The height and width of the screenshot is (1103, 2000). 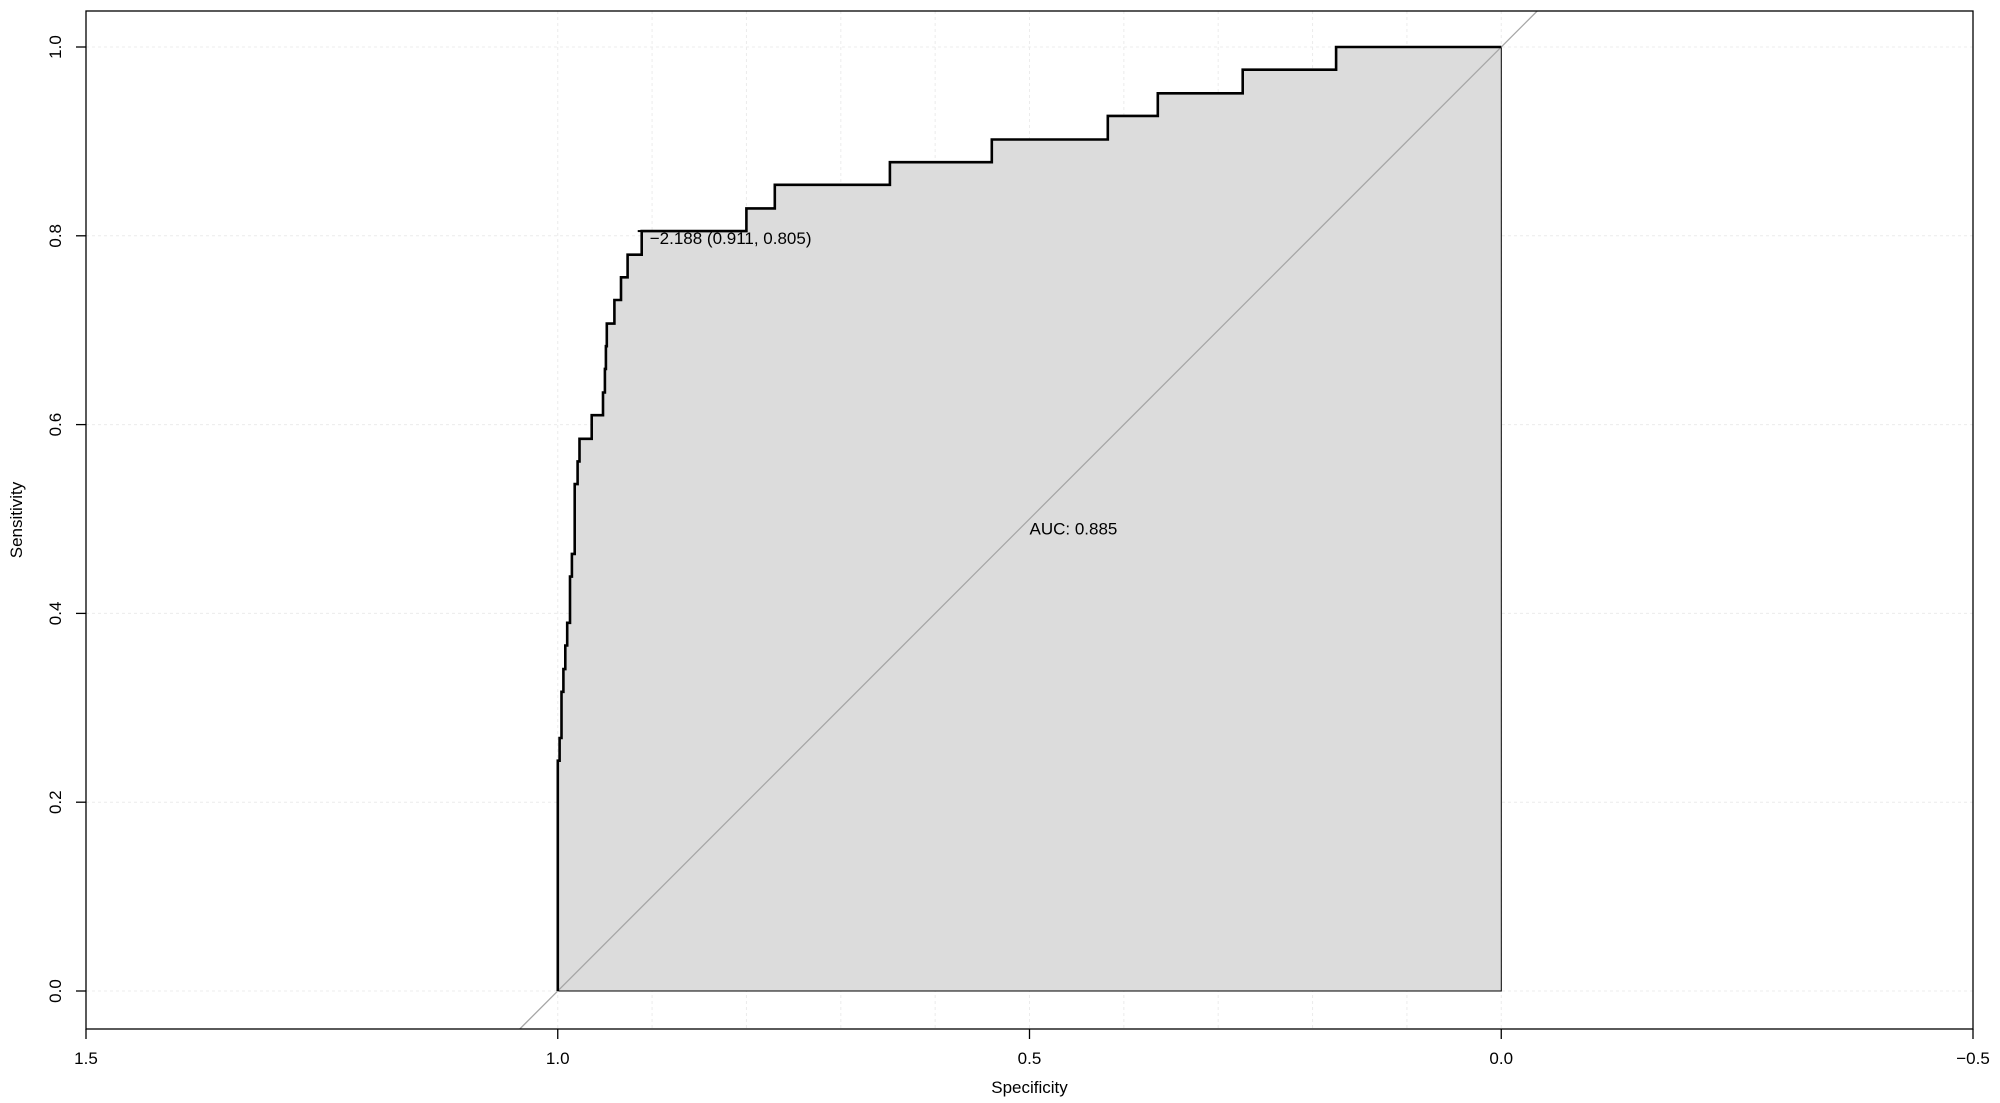 I want to click on x-tick-label: −0.5, so click(x=1973, y=1058).